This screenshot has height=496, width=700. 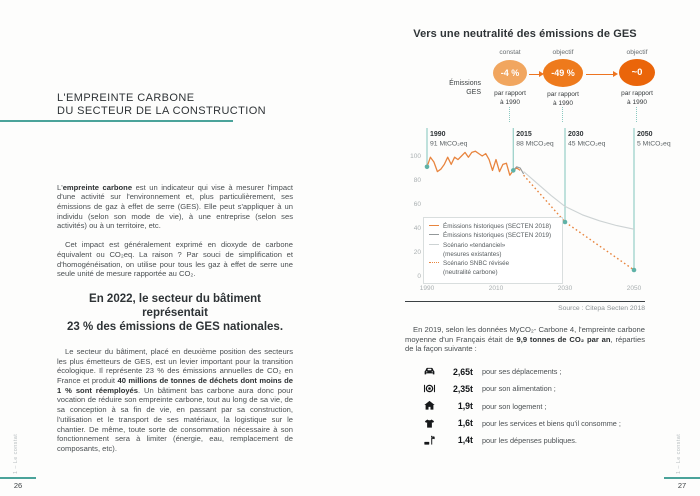 What do you see at coordinates (634, 270) in the screenshot?
I see `marker-dot-2050` at bounding box center [634, 270].